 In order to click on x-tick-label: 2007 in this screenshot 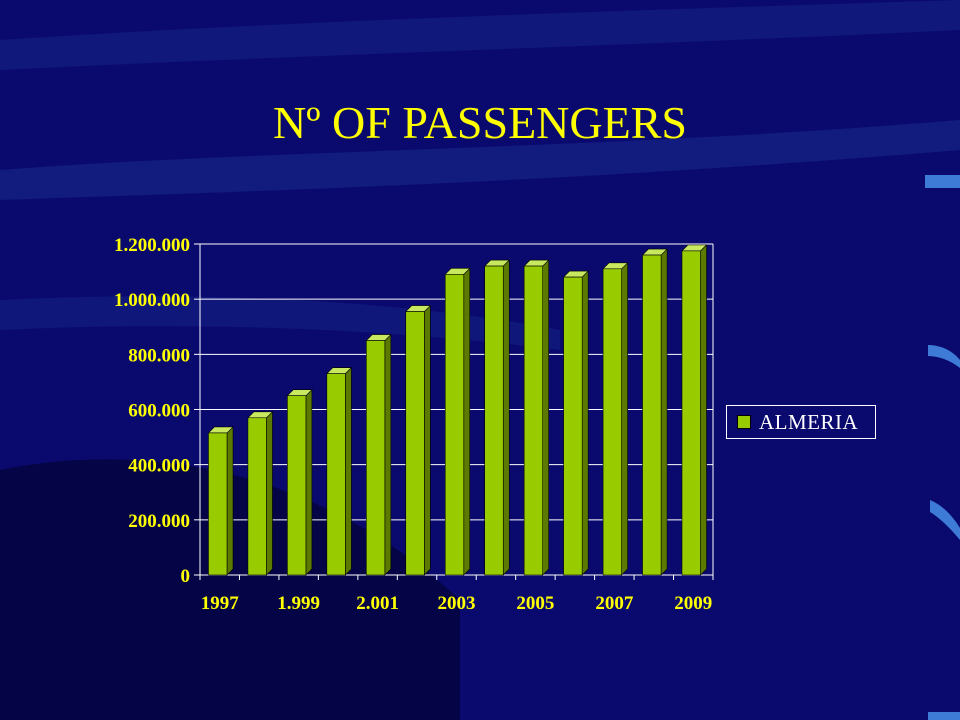, I will do `click(614, 603)`.